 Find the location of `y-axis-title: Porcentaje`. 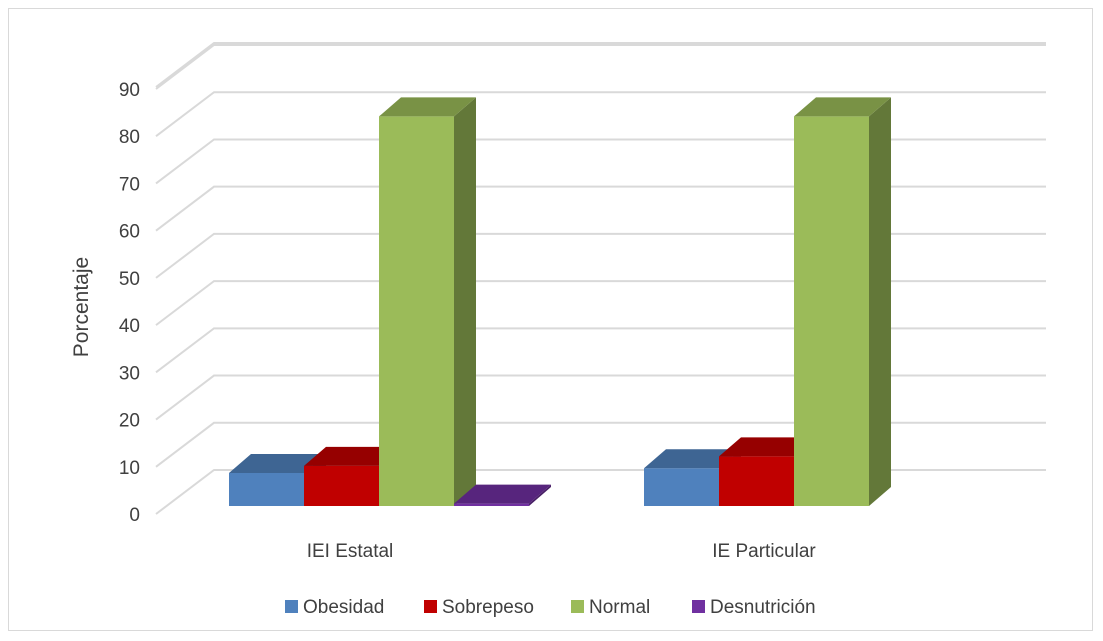

y-axis-title: Porcentaje is located at coordinates (81, 307).